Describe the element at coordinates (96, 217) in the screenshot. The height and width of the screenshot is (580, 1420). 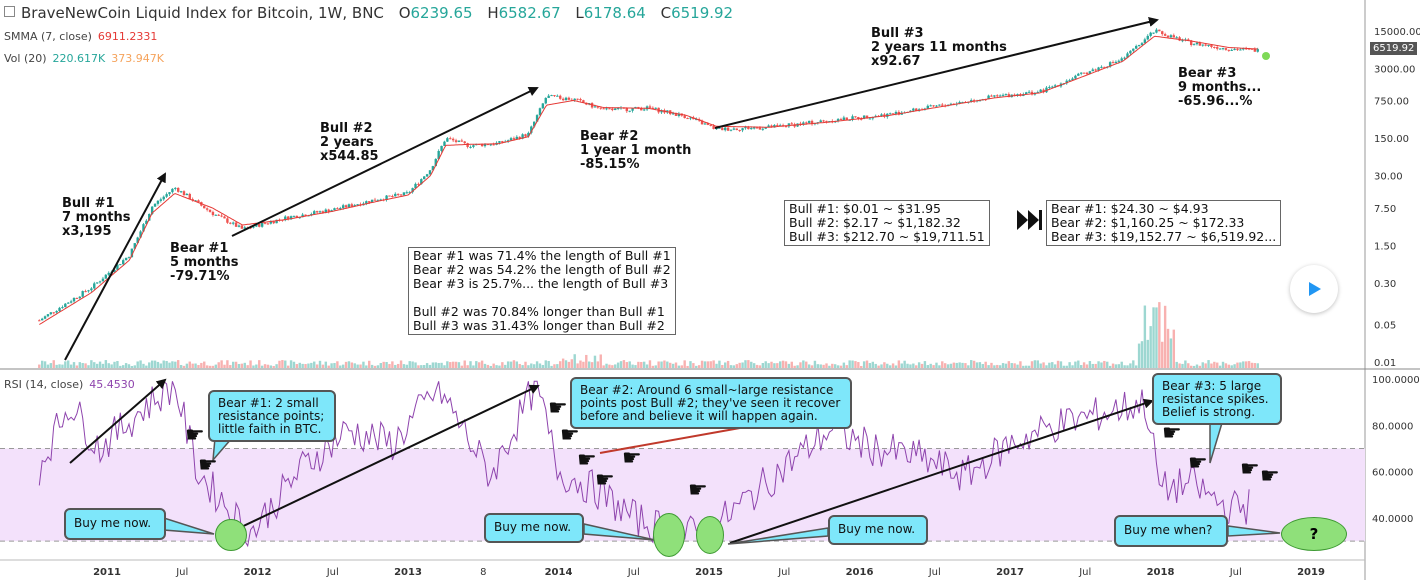
I see `bull1-annotation: Bull #1 7 months x3,195` at that location.